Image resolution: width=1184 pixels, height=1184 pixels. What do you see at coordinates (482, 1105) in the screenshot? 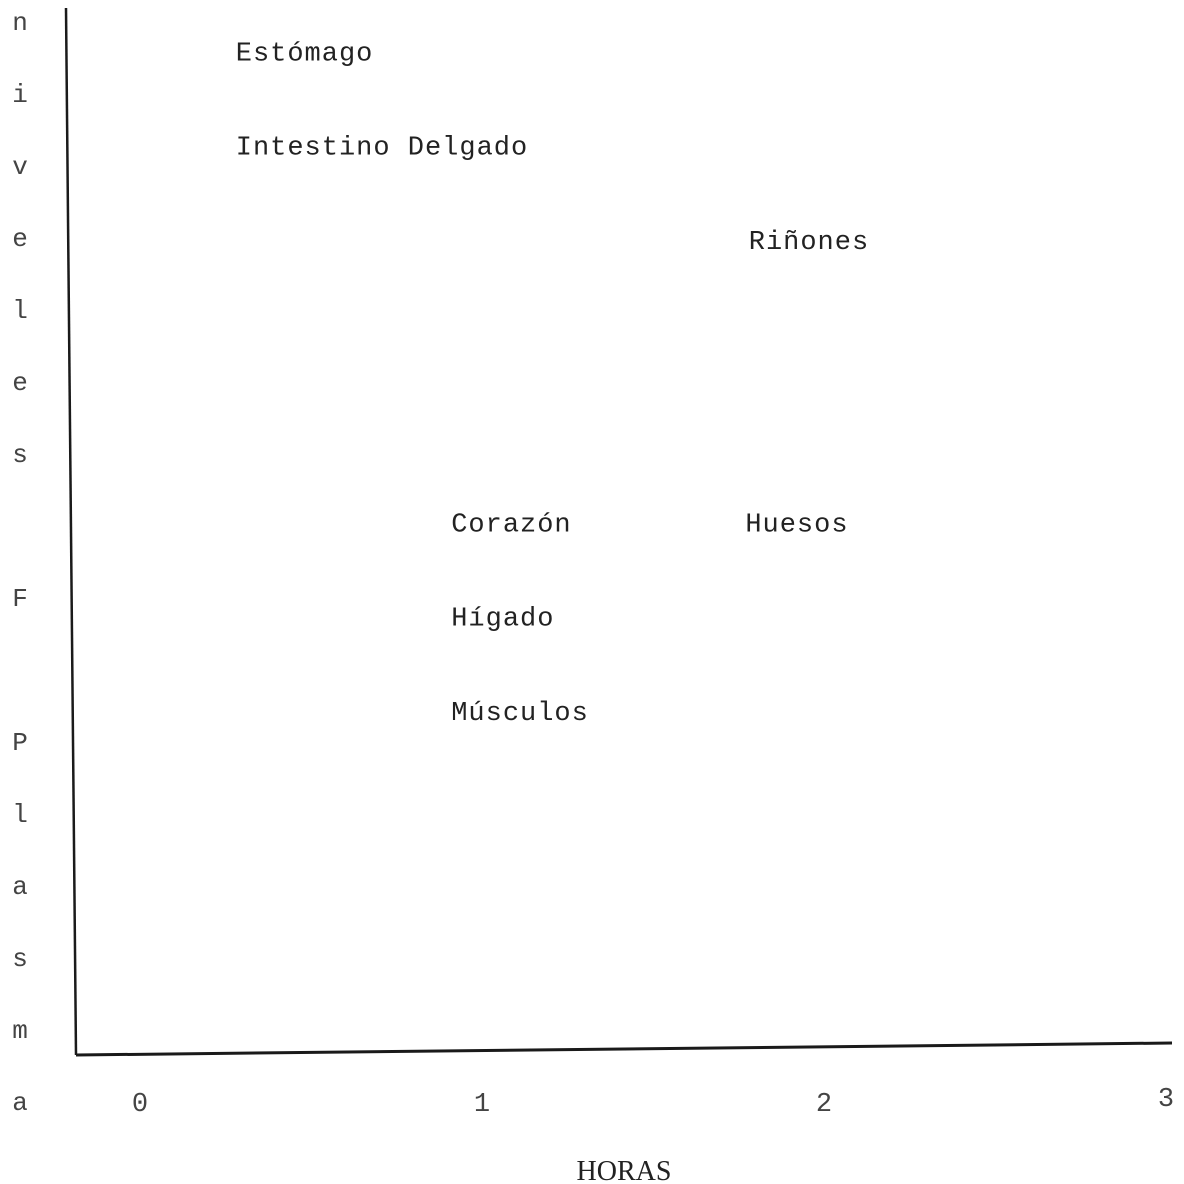
I see `x-tick-label: 1` at bounding box center [482, 1105].